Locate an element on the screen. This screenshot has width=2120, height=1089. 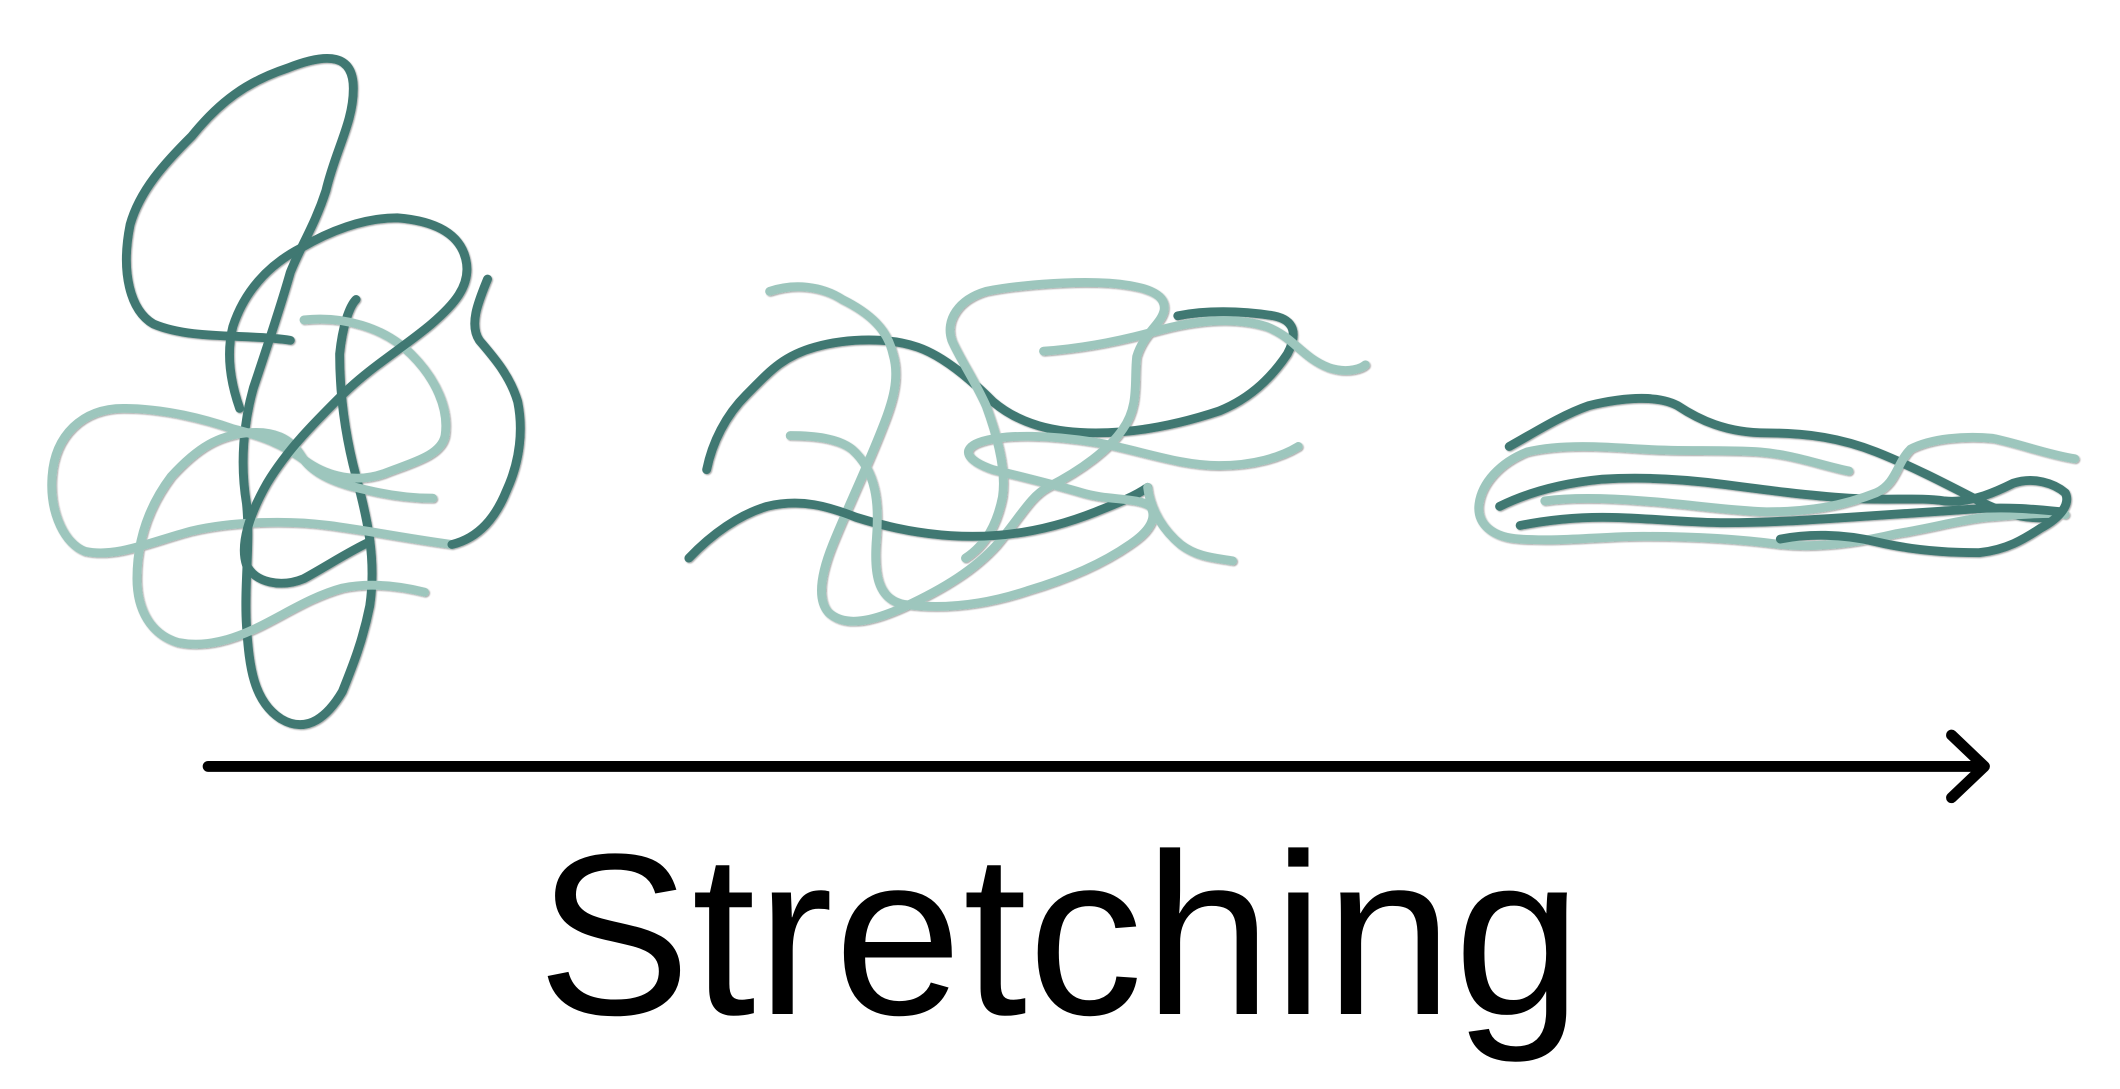
arrow-head is located at coordinates (1968, 766).